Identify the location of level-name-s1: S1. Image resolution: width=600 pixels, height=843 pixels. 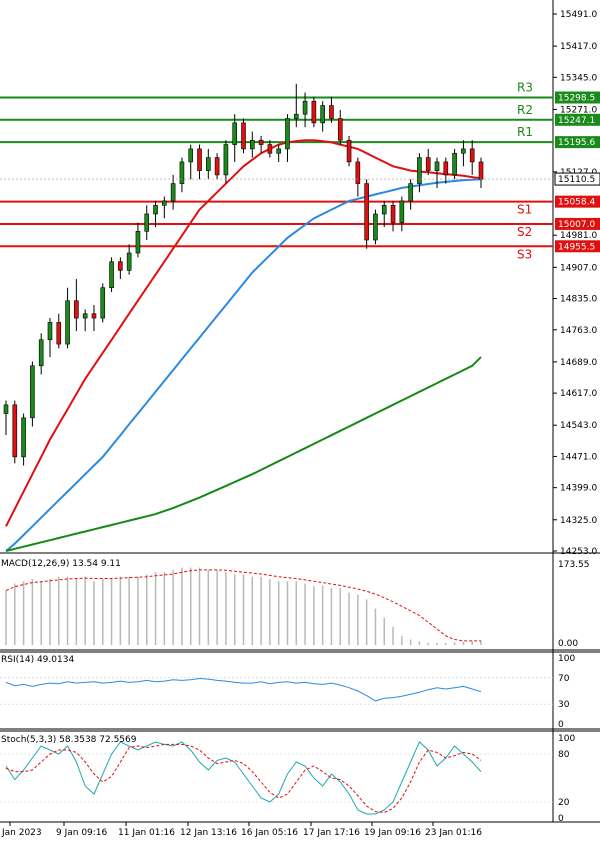
(524, 210).